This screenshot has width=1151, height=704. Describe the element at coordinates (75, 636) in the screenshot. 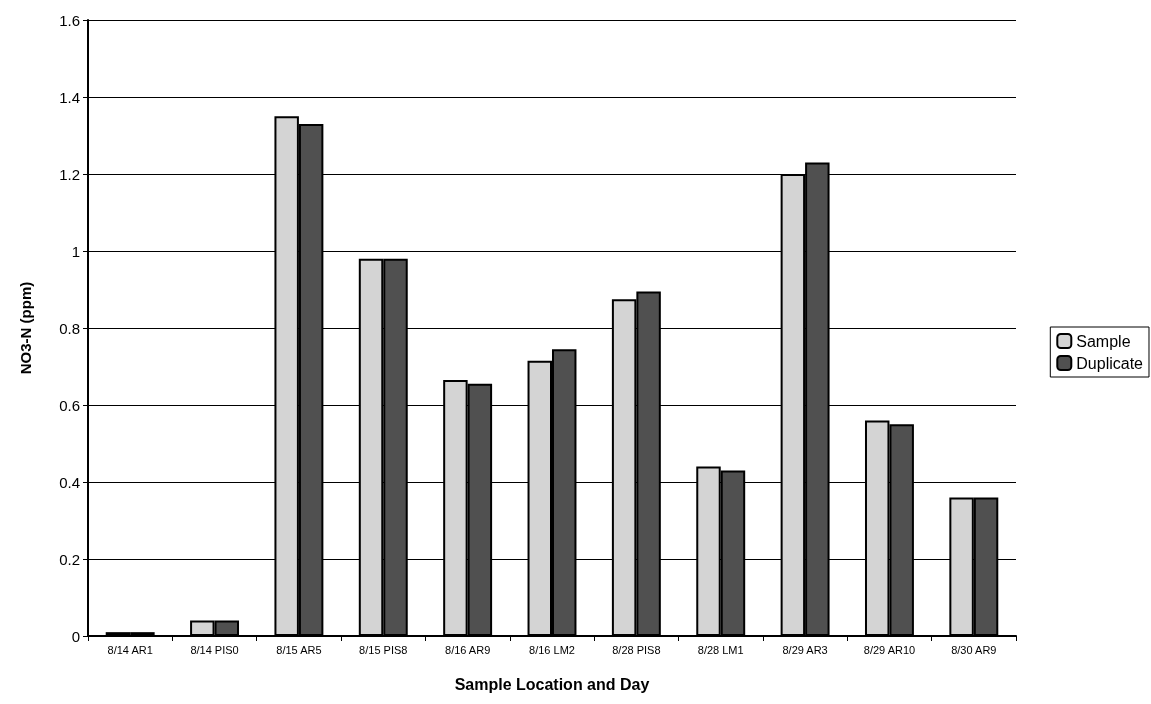

I see `y-tick-label: 0` at that location.